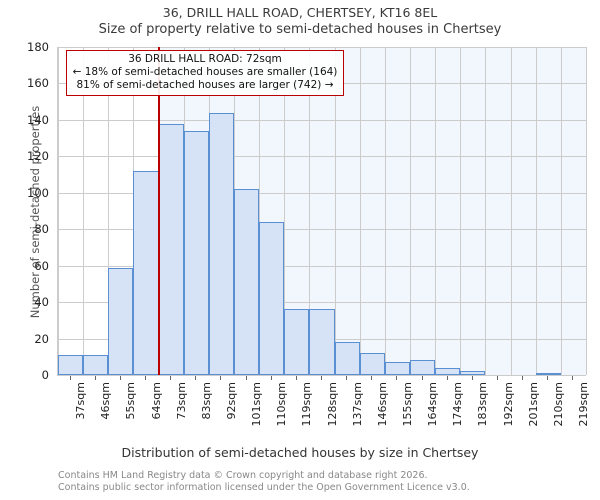 The width and height of the screenshot is (600, 500). Describe the element at coordinates (41, 338) in the screenshot. I see `y-axis-tick: 20` at that location.